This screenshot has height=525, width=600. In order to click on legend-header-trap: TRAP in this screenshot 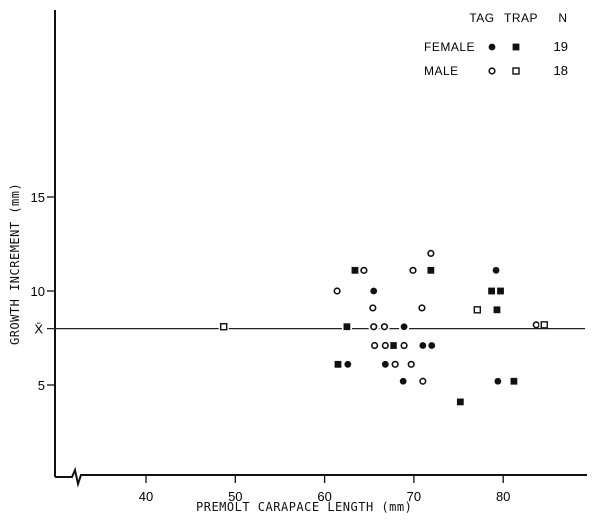, I will do `click(521, 18)`.